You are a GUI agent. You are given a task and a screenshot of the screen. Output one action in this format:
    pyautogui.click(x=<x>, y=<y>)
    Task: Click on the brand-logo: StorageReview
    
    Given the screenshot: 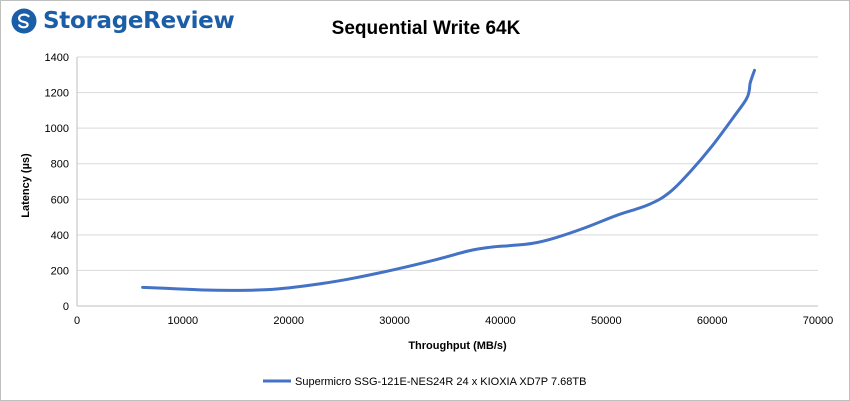 What is the action you would take?
    pyautogui.click(x=123, y=21)
    